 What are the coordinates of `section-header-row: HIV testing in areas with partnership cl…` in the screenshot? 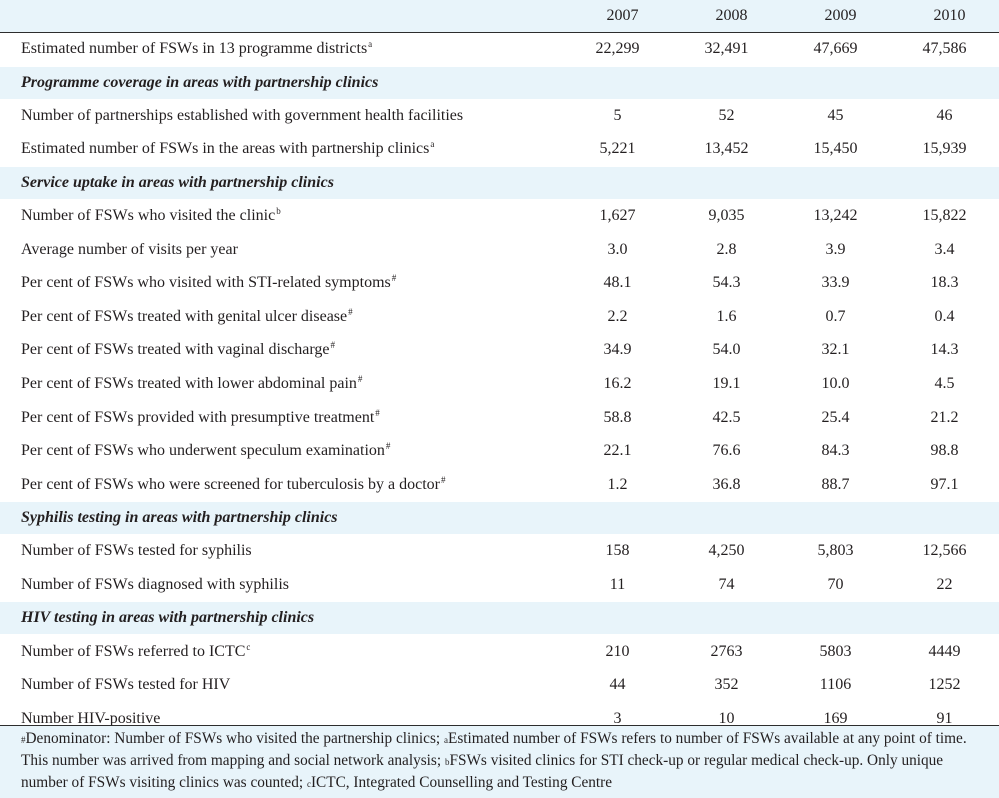 It's located at (499, 618).